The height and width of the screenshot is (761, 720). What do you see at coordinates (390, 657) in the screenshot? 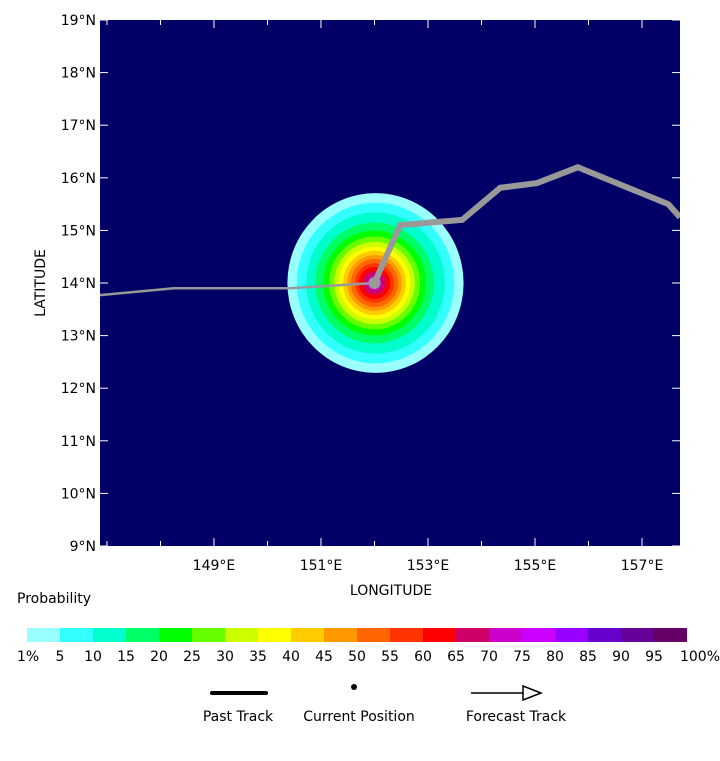
I see `colorbar-label: 55` at bounding box center [390, 657].